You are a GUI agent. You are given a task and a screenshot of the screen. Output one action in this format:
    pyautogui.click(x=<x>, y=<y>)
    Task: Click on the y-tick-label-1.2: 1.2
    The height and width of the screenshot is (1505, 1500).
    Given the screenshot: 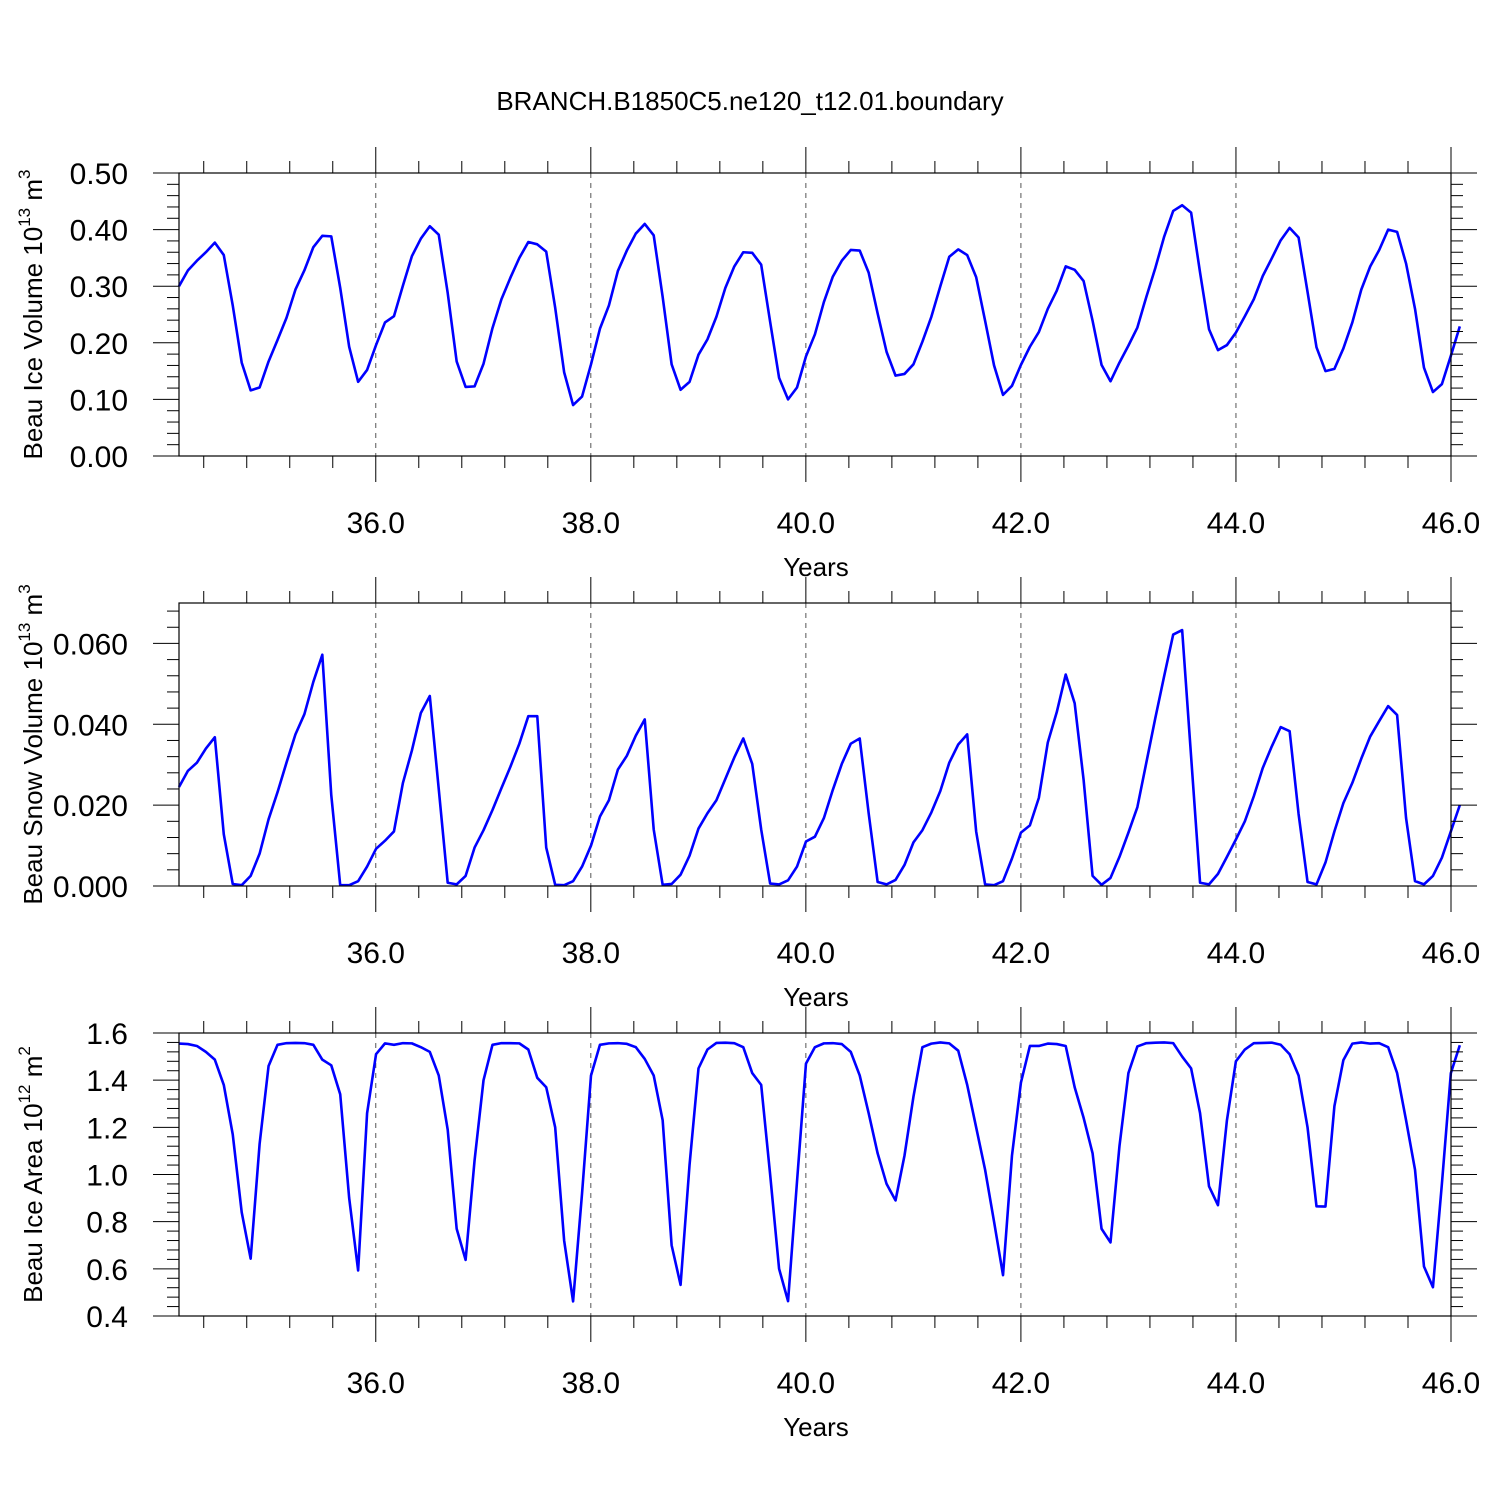 What is the action you would take?
    pyautogui.click(x=107, y=1128)
    